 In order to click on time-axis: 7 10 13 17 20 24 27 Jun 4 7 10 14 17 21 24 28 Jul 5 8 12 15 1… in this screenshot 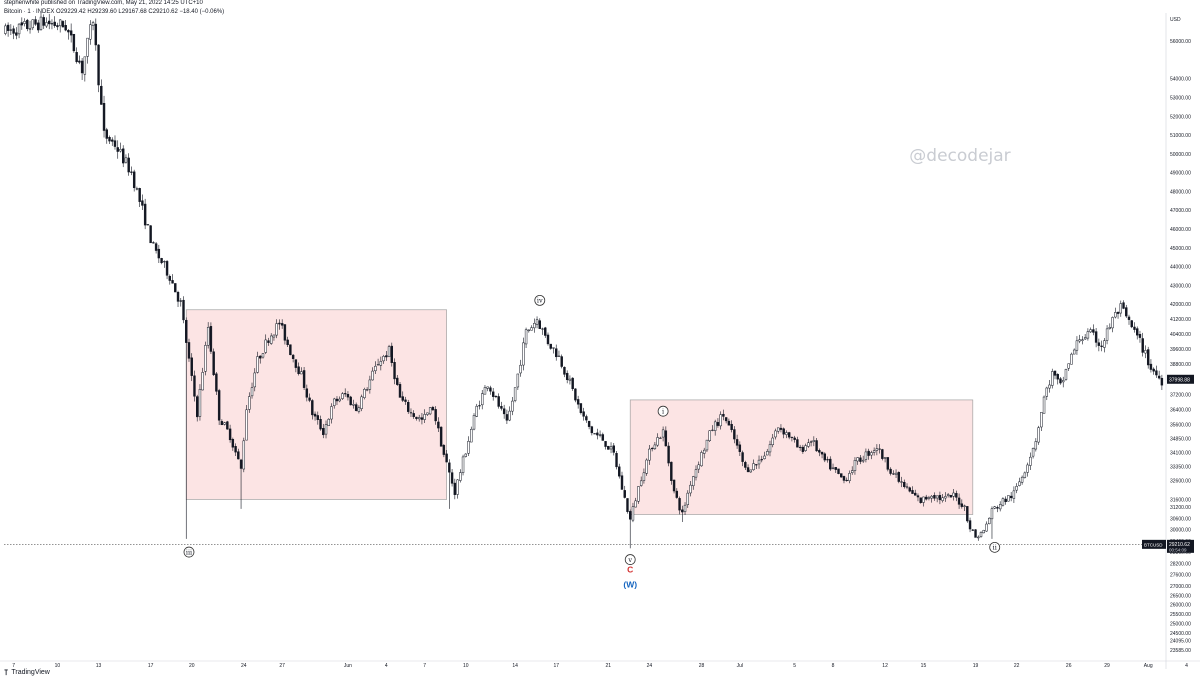, I will do `click(600, 664)`.